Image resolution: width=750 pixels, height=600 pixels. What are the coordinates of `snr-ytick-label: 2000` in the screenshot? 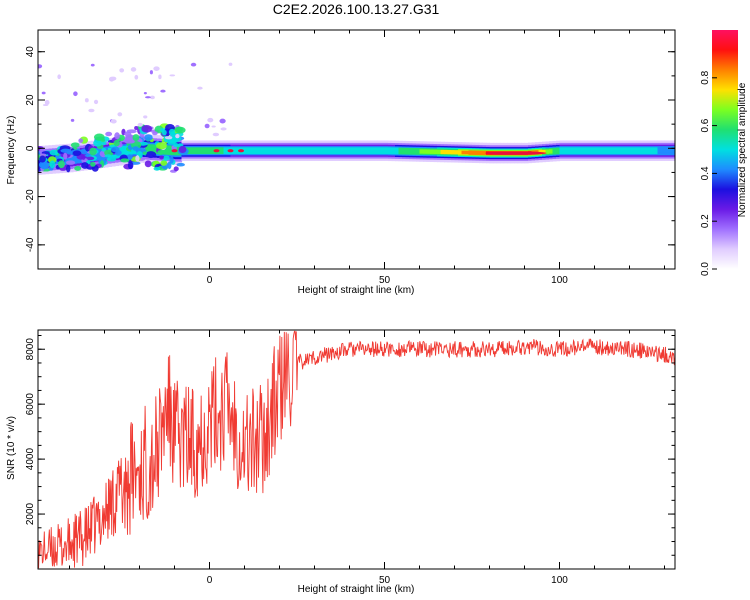 It's located at (30, 513).